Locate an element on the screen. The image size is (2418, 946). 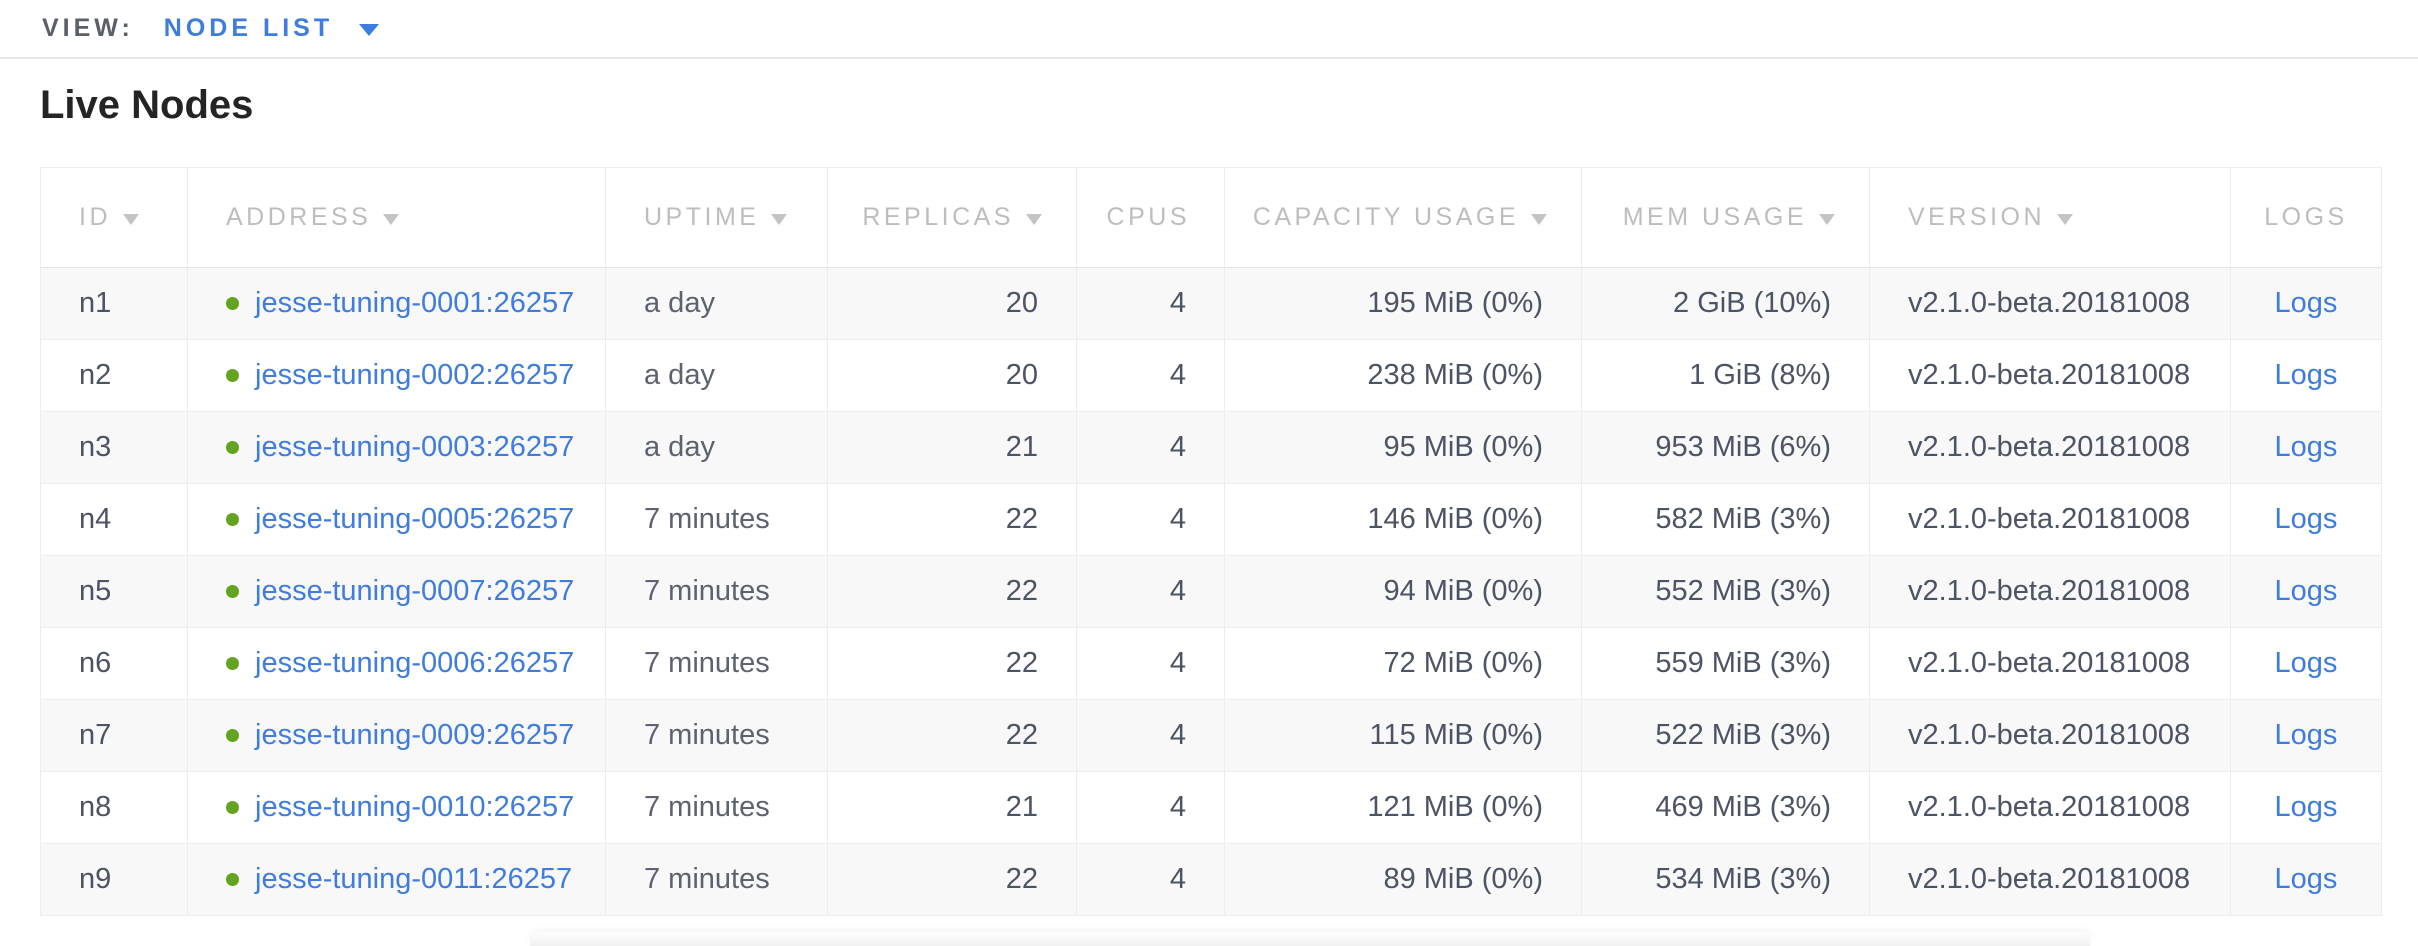
node-address-link: jesse-tuning-0009:26257 is located at coordinates (415, 735).